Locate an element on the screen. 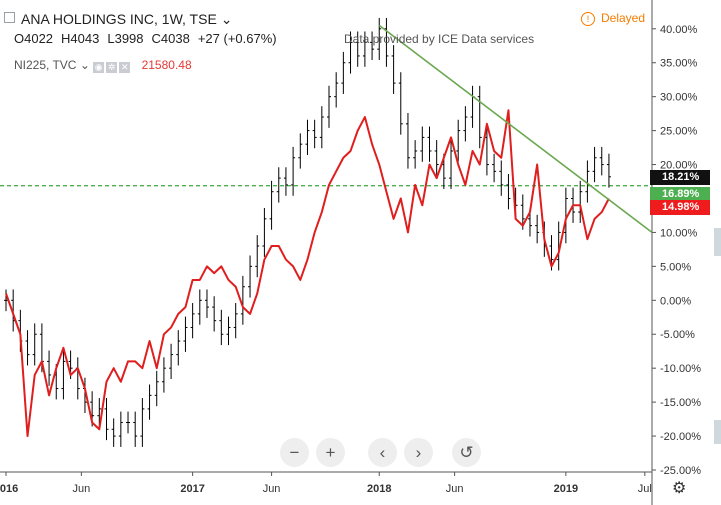 This screenshot has width=721, height=505. scroll-left-button: ‹ is located at coordinates (382, 452).